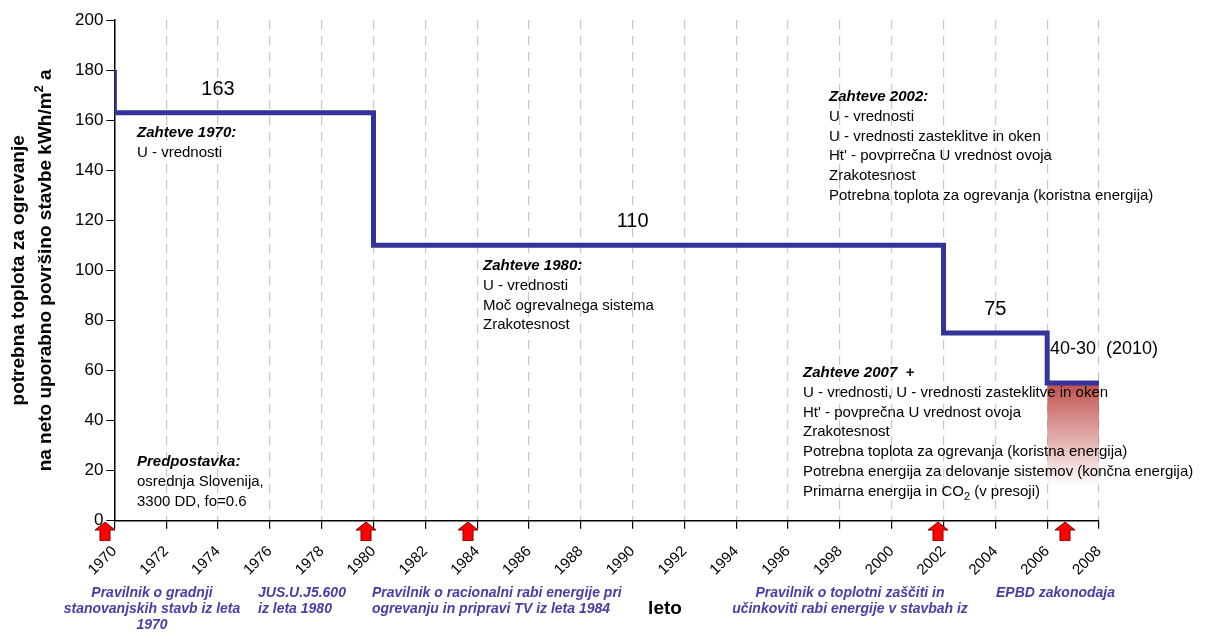 The width and height of the screenshot is (1211, 639). Describe the element at coordinates (94, 420) in the screenshot. I see `y-tick-label: 40` at that location.